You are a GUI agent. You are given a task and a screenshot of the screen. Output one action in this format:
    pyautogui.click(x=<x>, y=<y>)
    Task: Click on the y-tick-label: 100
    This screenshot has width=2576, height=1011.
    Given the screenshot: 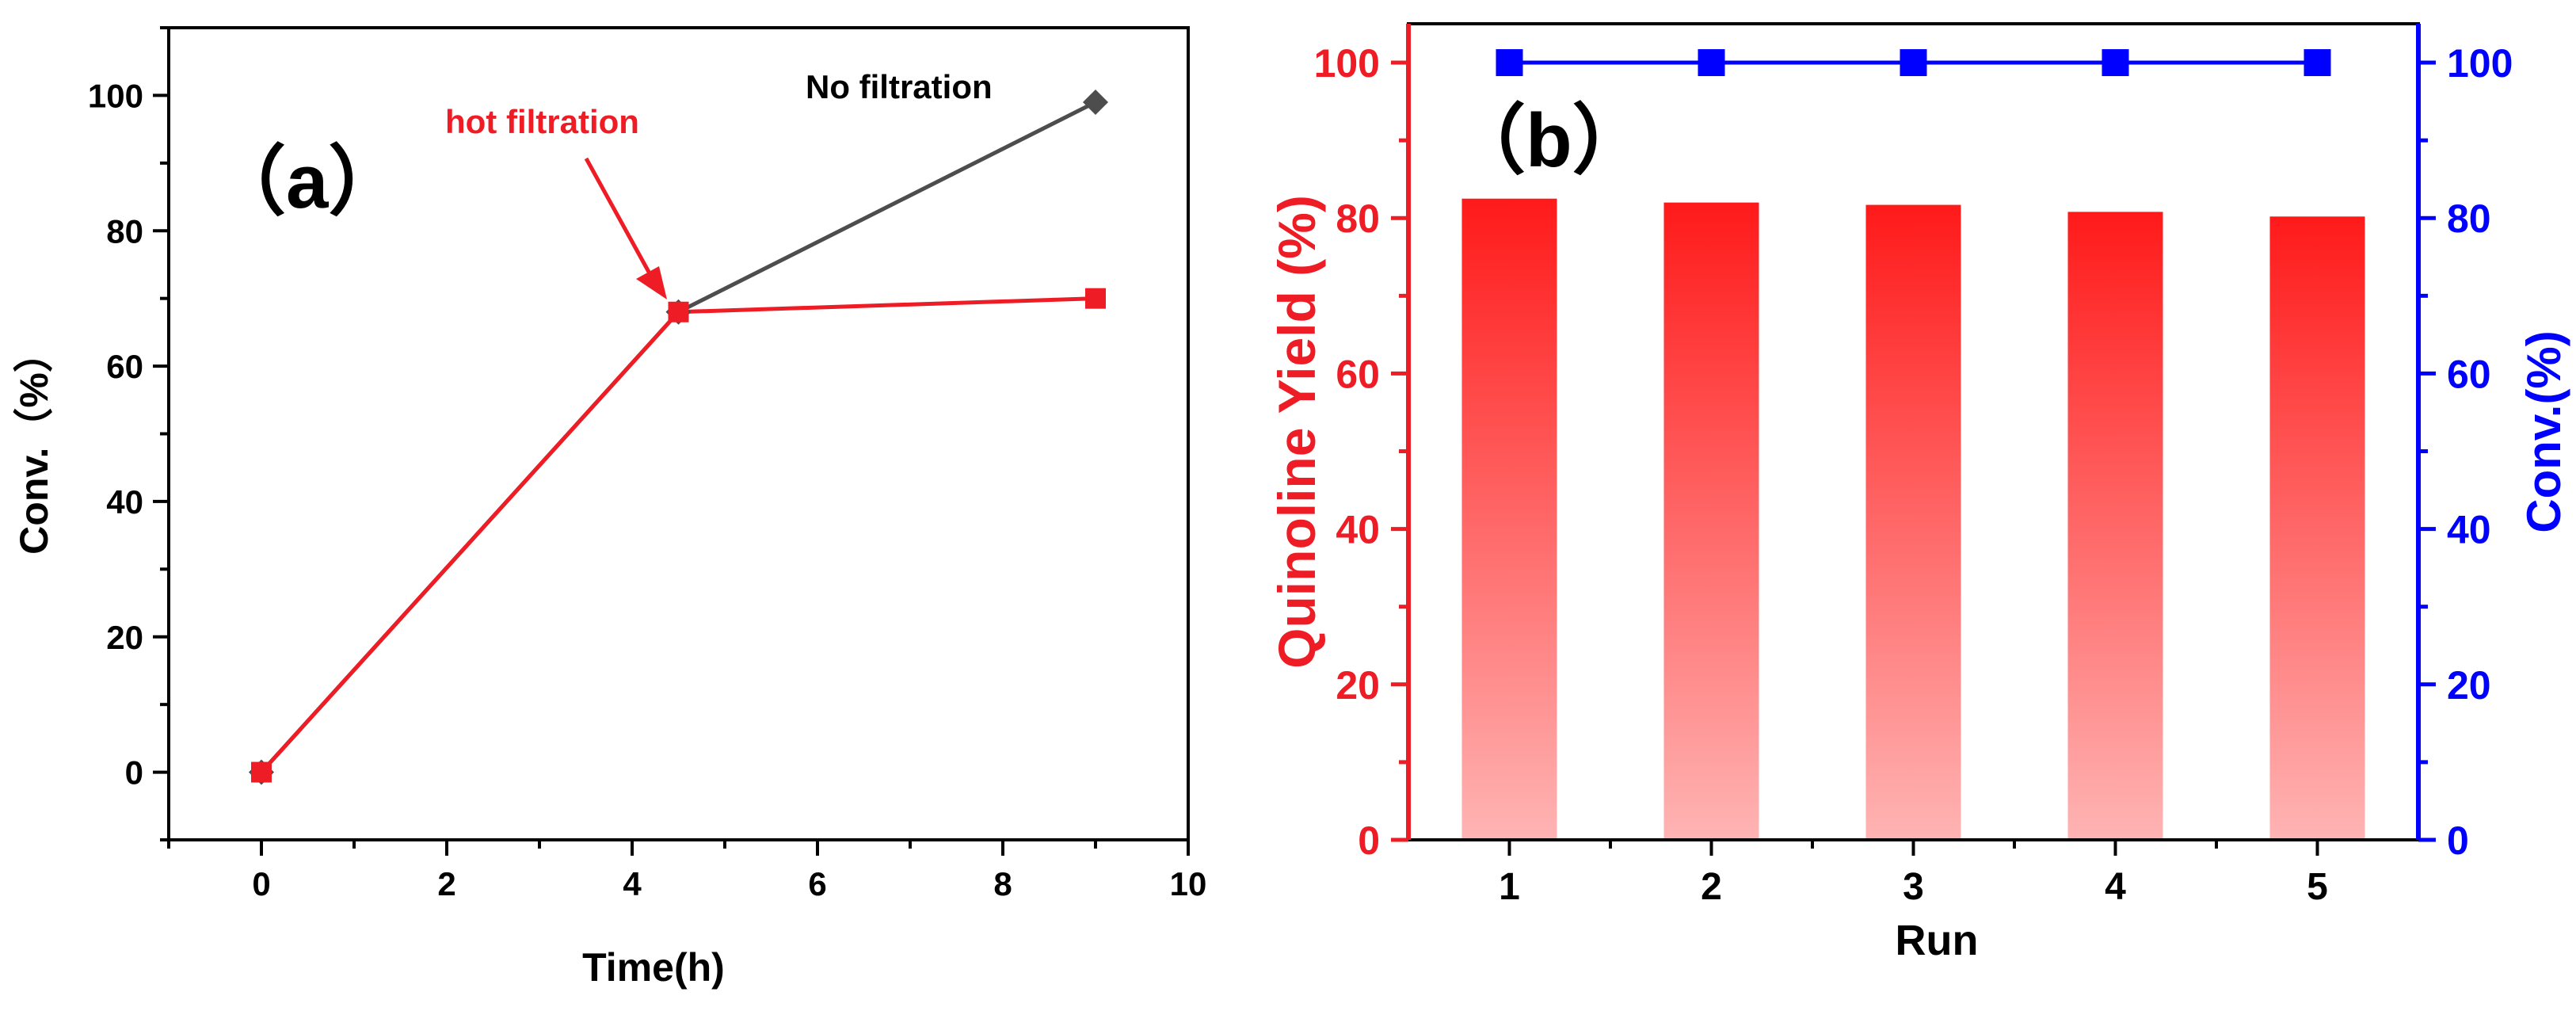 What is the action you would take?
    pyautogui.click(x=116, y=95)
    